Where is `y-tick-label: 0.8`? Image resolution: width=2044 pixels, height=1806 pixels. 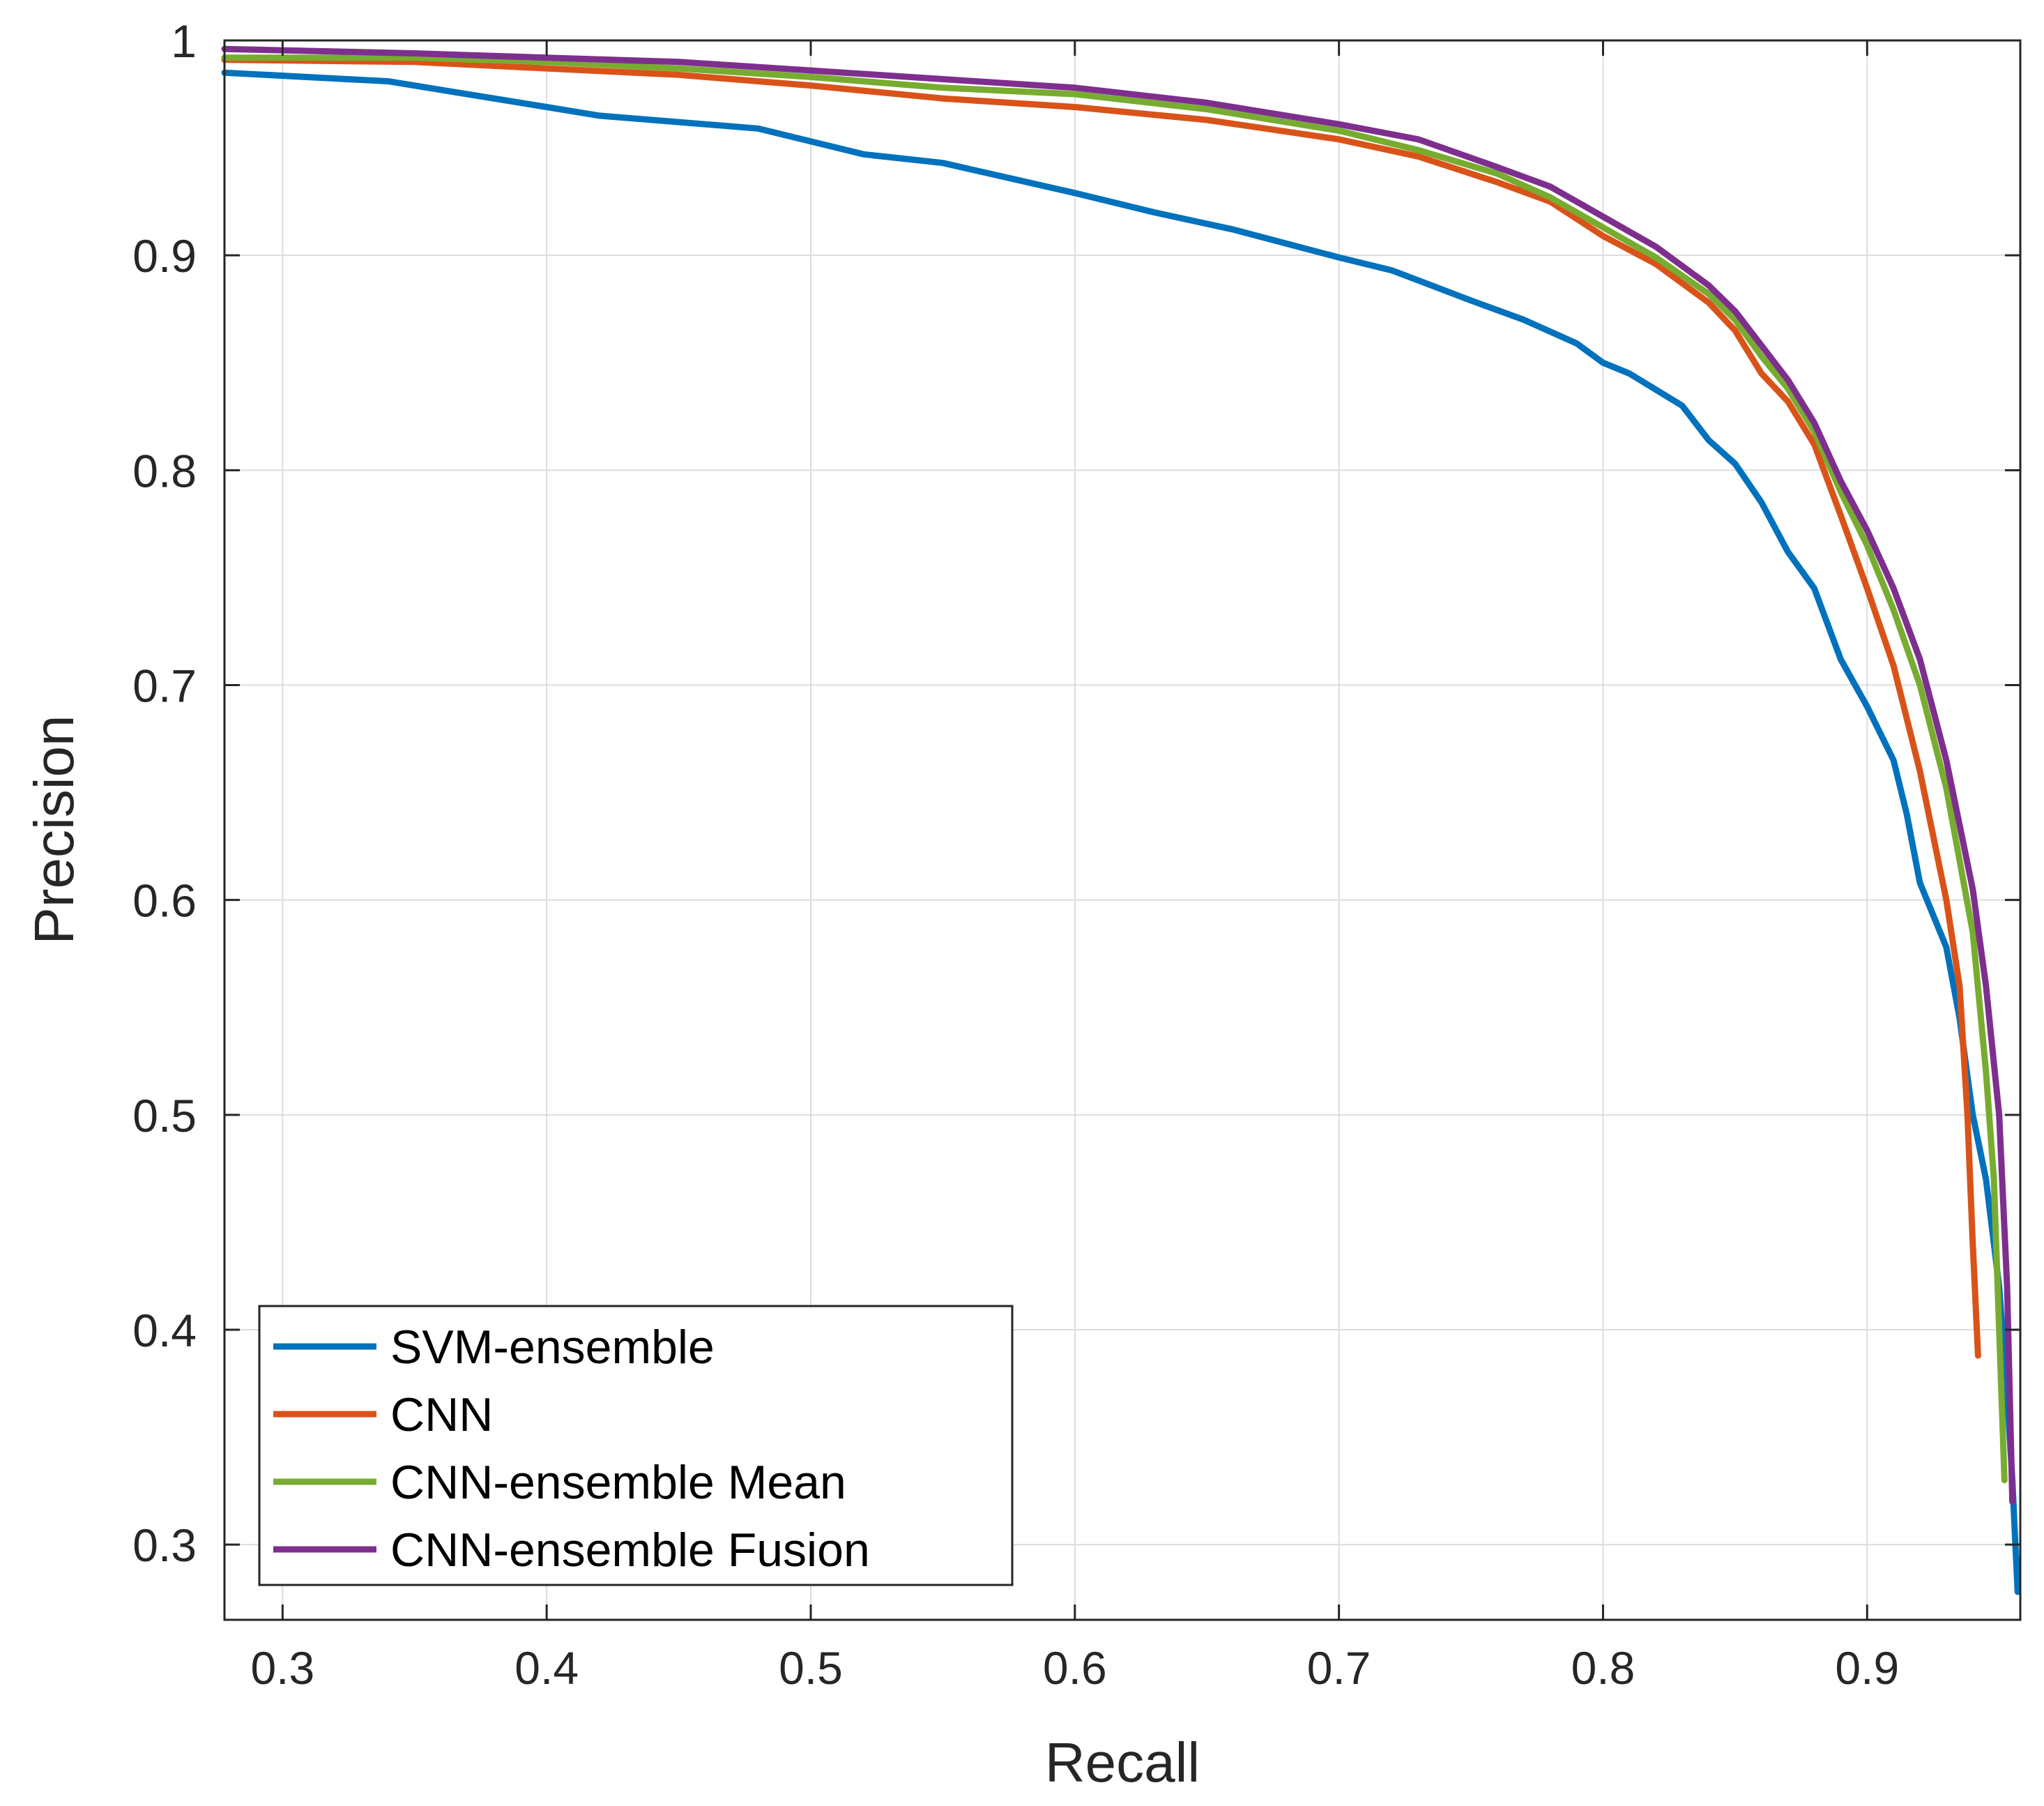 y-tick-label: 0.8 is located at coordinates (164, 471).